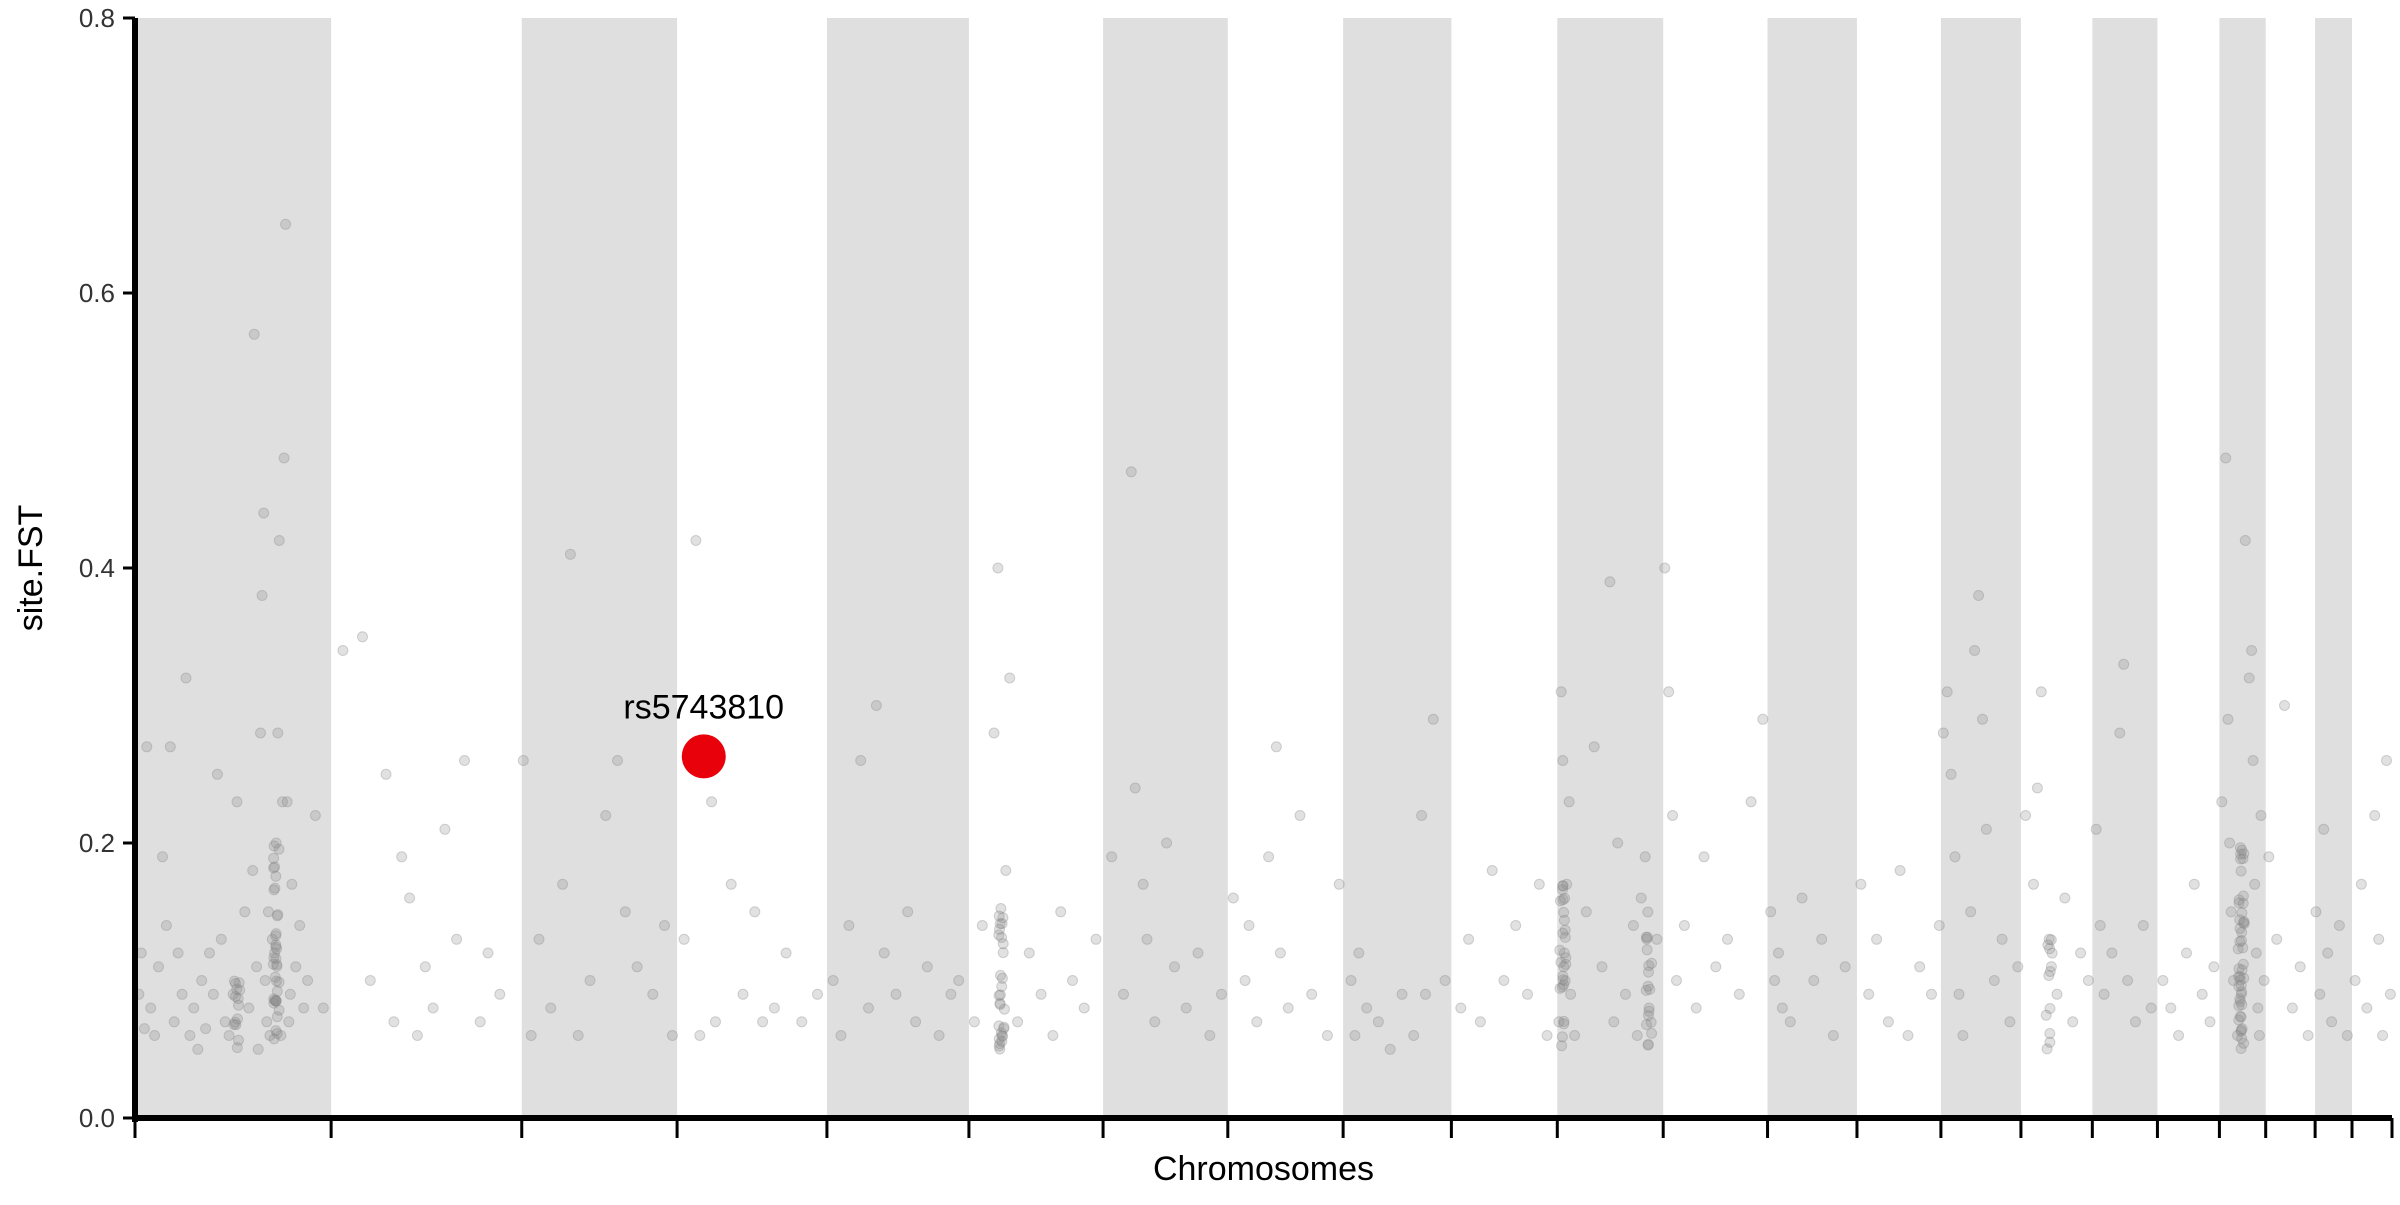 This screenshot has height=1205, width=2400. I want to click on x-axis-ticks, so click(1263, 1128).